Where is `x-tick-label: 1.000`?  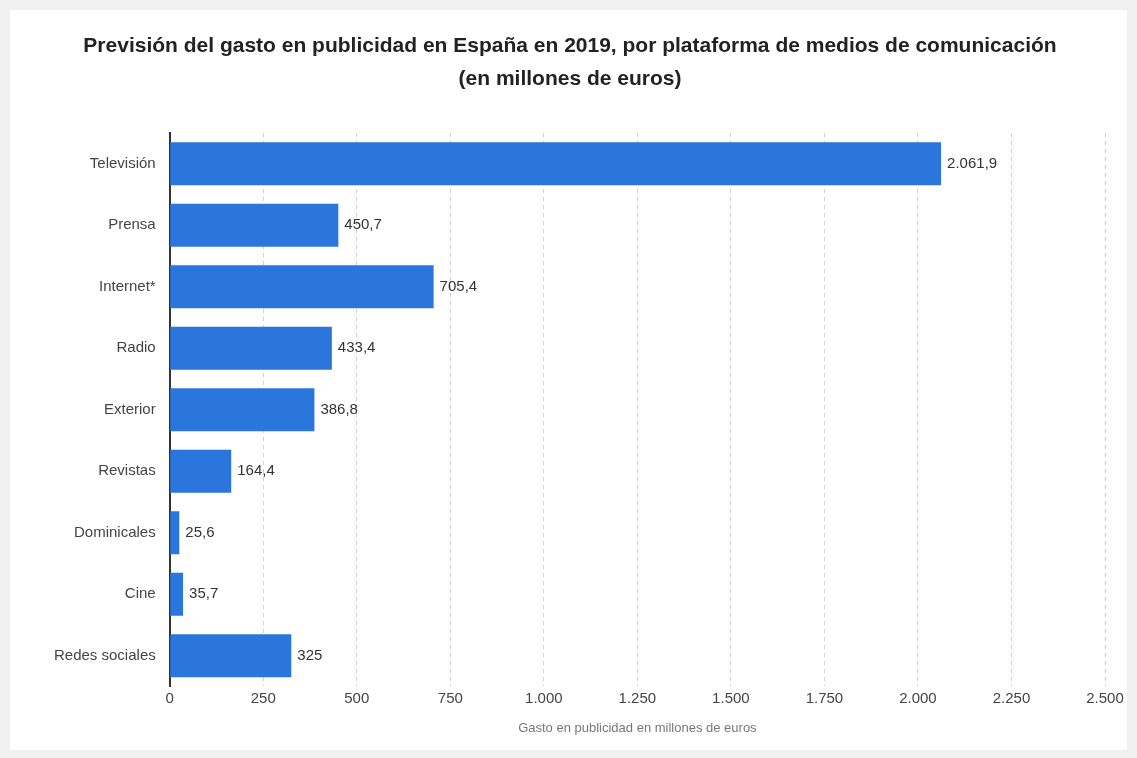
x-tick-label: 1.000 is located at coordinates (544, 697).